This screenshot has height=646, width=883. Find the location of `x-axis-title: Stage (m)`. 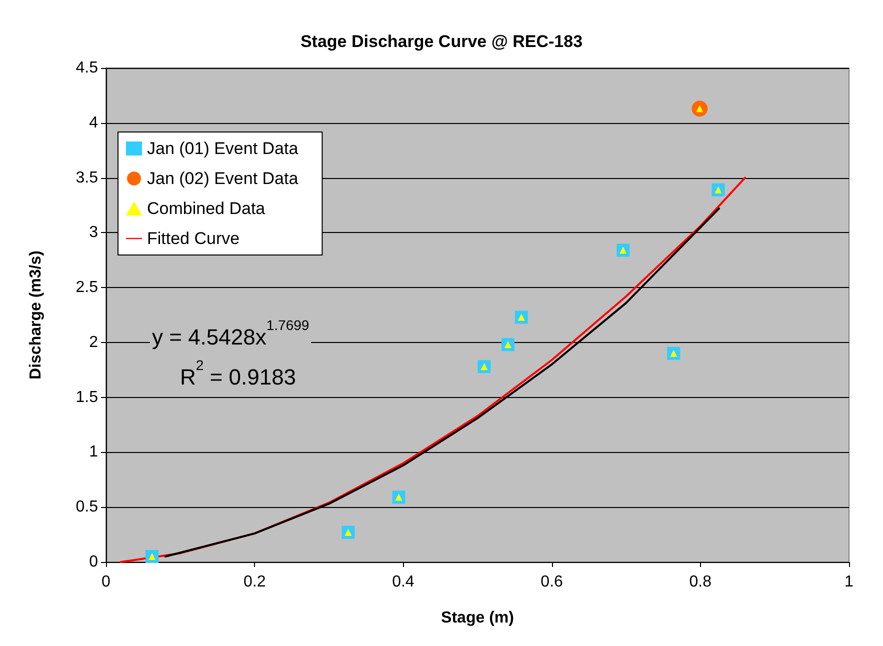

x-axis-title: Stage (m) is located at coordinates (477, 618).